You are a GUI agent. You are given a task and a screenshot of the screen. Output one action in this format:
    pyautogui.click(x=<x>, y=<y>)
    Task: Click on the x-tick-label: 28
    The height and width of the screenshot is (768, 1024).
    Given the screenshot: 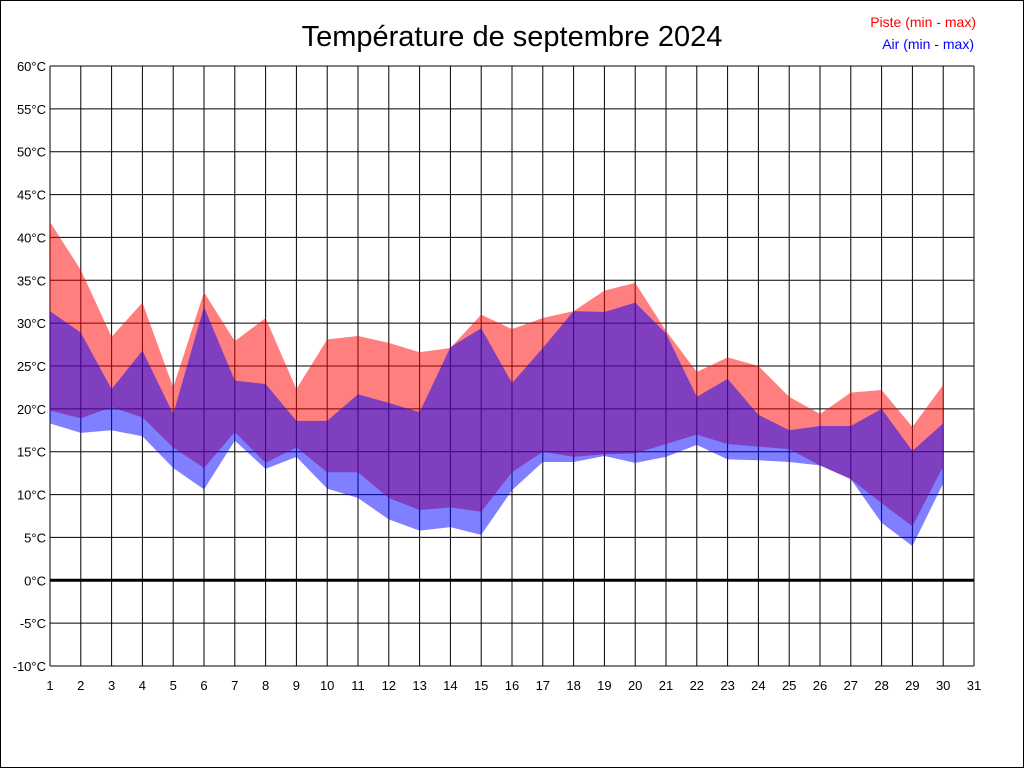 What is the action you would take?
    pyautogui.click(x=881, y=685)
    